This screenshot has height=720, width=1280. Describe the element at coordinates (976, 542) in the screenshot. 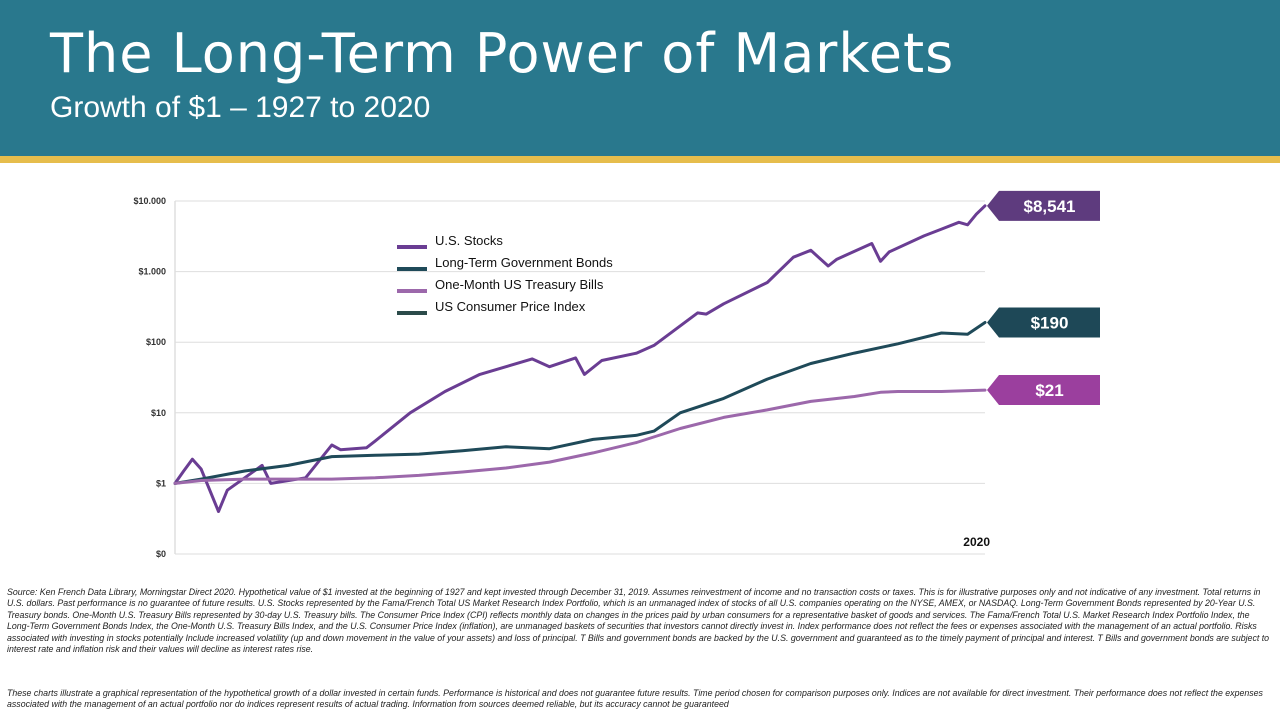

I see `x-annotation-label: 2020` at that location.